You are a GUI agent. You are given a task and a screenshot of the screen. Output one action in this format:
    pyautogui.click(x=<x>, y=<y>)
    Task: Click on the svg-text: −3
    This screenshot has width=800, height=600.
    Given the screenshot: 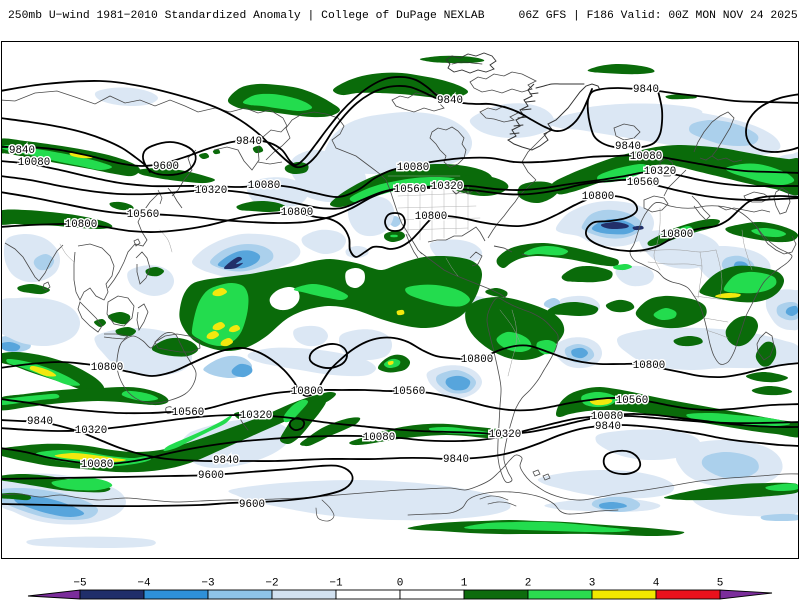 What is the action you would take?
    pyautogui.click(x=207, y=584)
    